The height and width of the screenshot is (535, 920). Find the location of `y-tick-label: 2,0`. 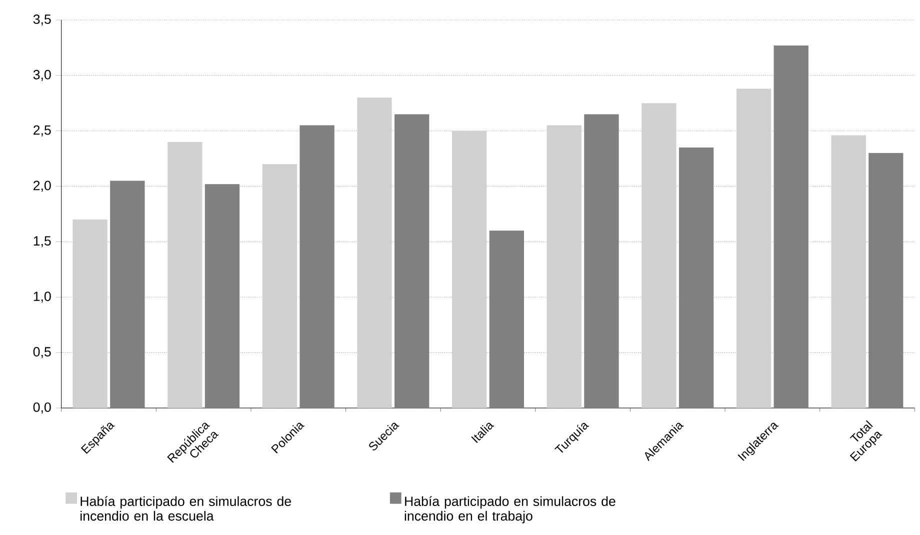

y-tick-label: 2,0 is located at coordinates (42, 186).